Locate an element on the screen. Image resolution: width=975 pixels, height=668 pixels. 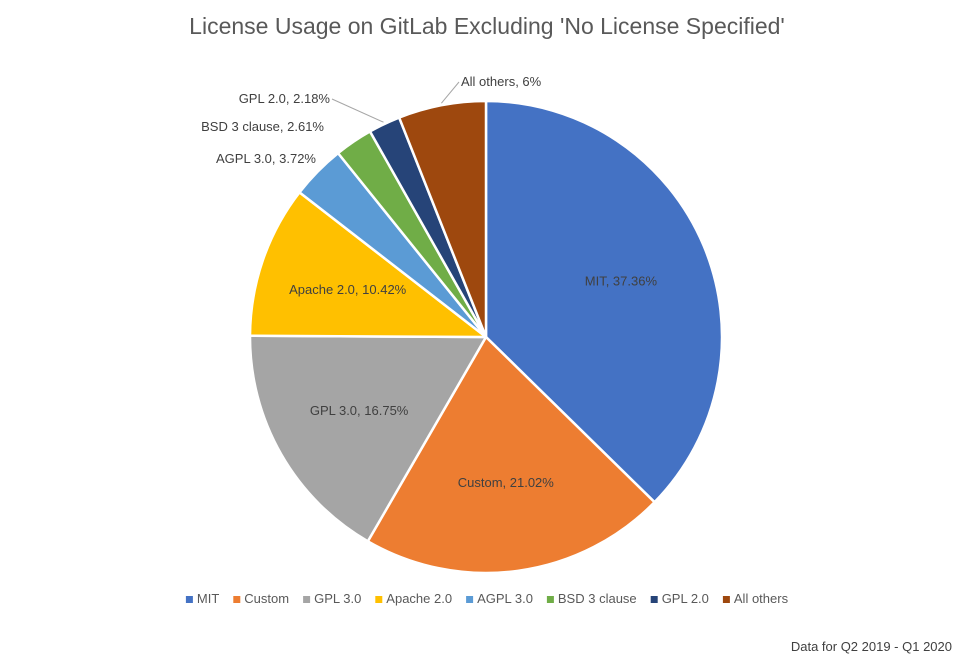
legend-item-custom: Custom is located at coordinates (261, 598).